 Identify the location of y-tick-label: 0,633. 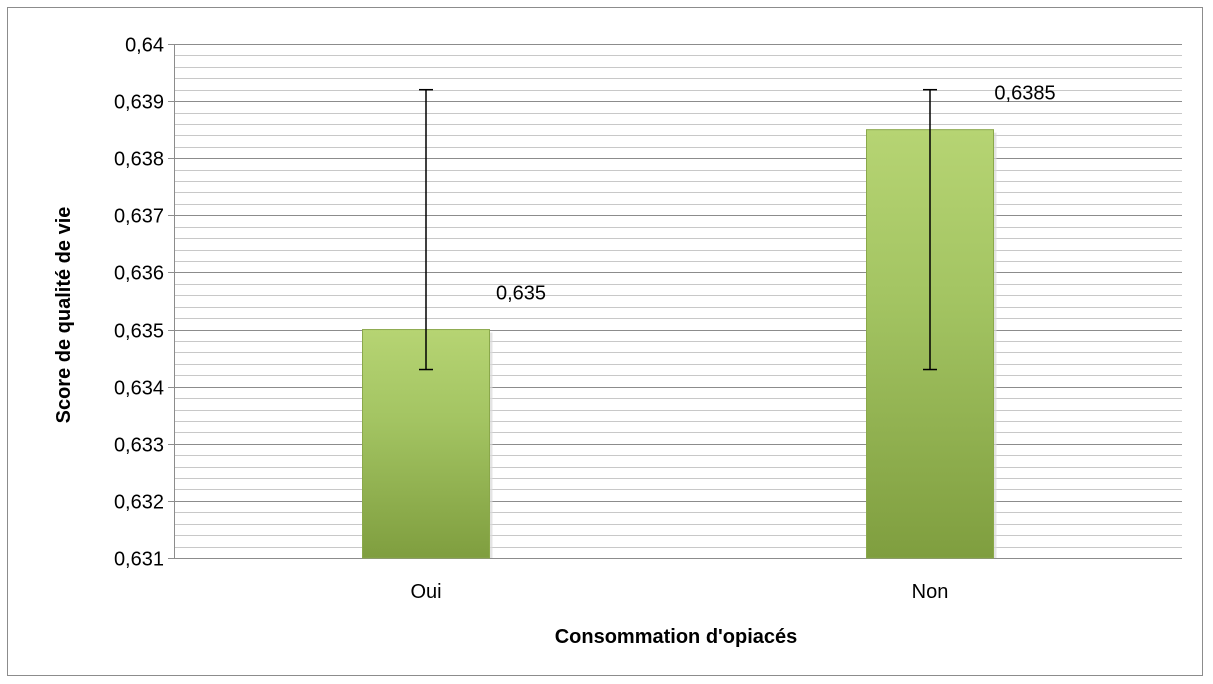
(139, 446).